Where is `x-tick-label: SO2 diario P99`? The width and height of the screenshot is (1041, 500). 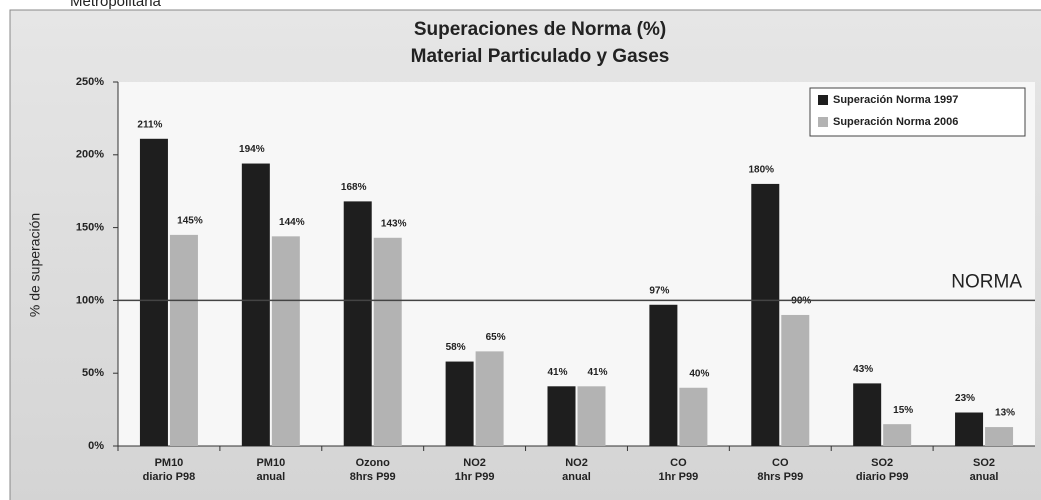 x-tick-label: SO2 diario P99 is located at coordinates (882, 470).